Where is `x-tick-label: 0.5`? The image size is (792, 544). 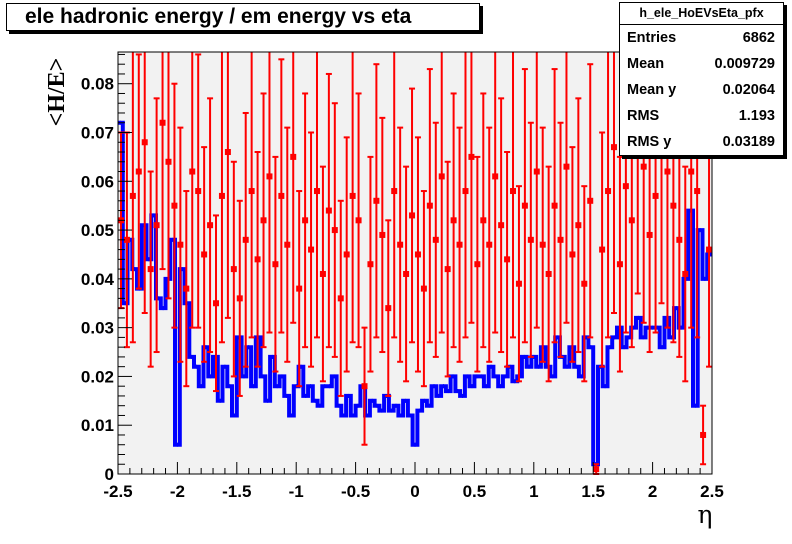
x-tick-label: 0.5 is located at coordinates (475, 491).